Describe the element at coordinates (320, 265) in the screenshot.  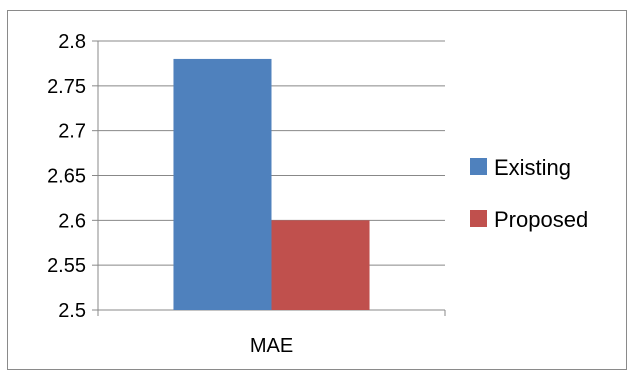
I see `bar-proposed` at that location.